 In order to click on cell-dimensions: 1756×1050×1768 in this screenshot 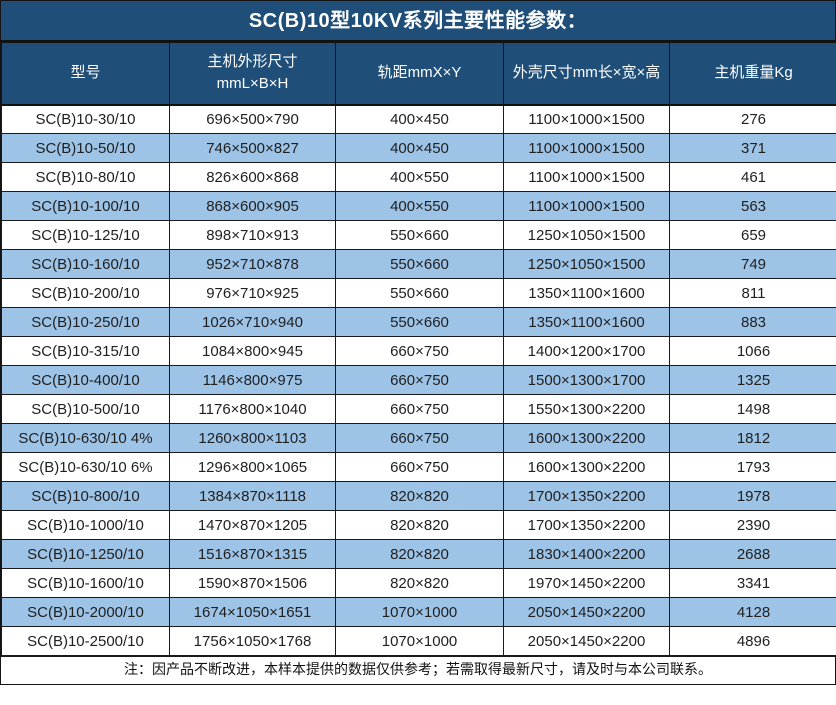, I will do `click(252, 641)`.